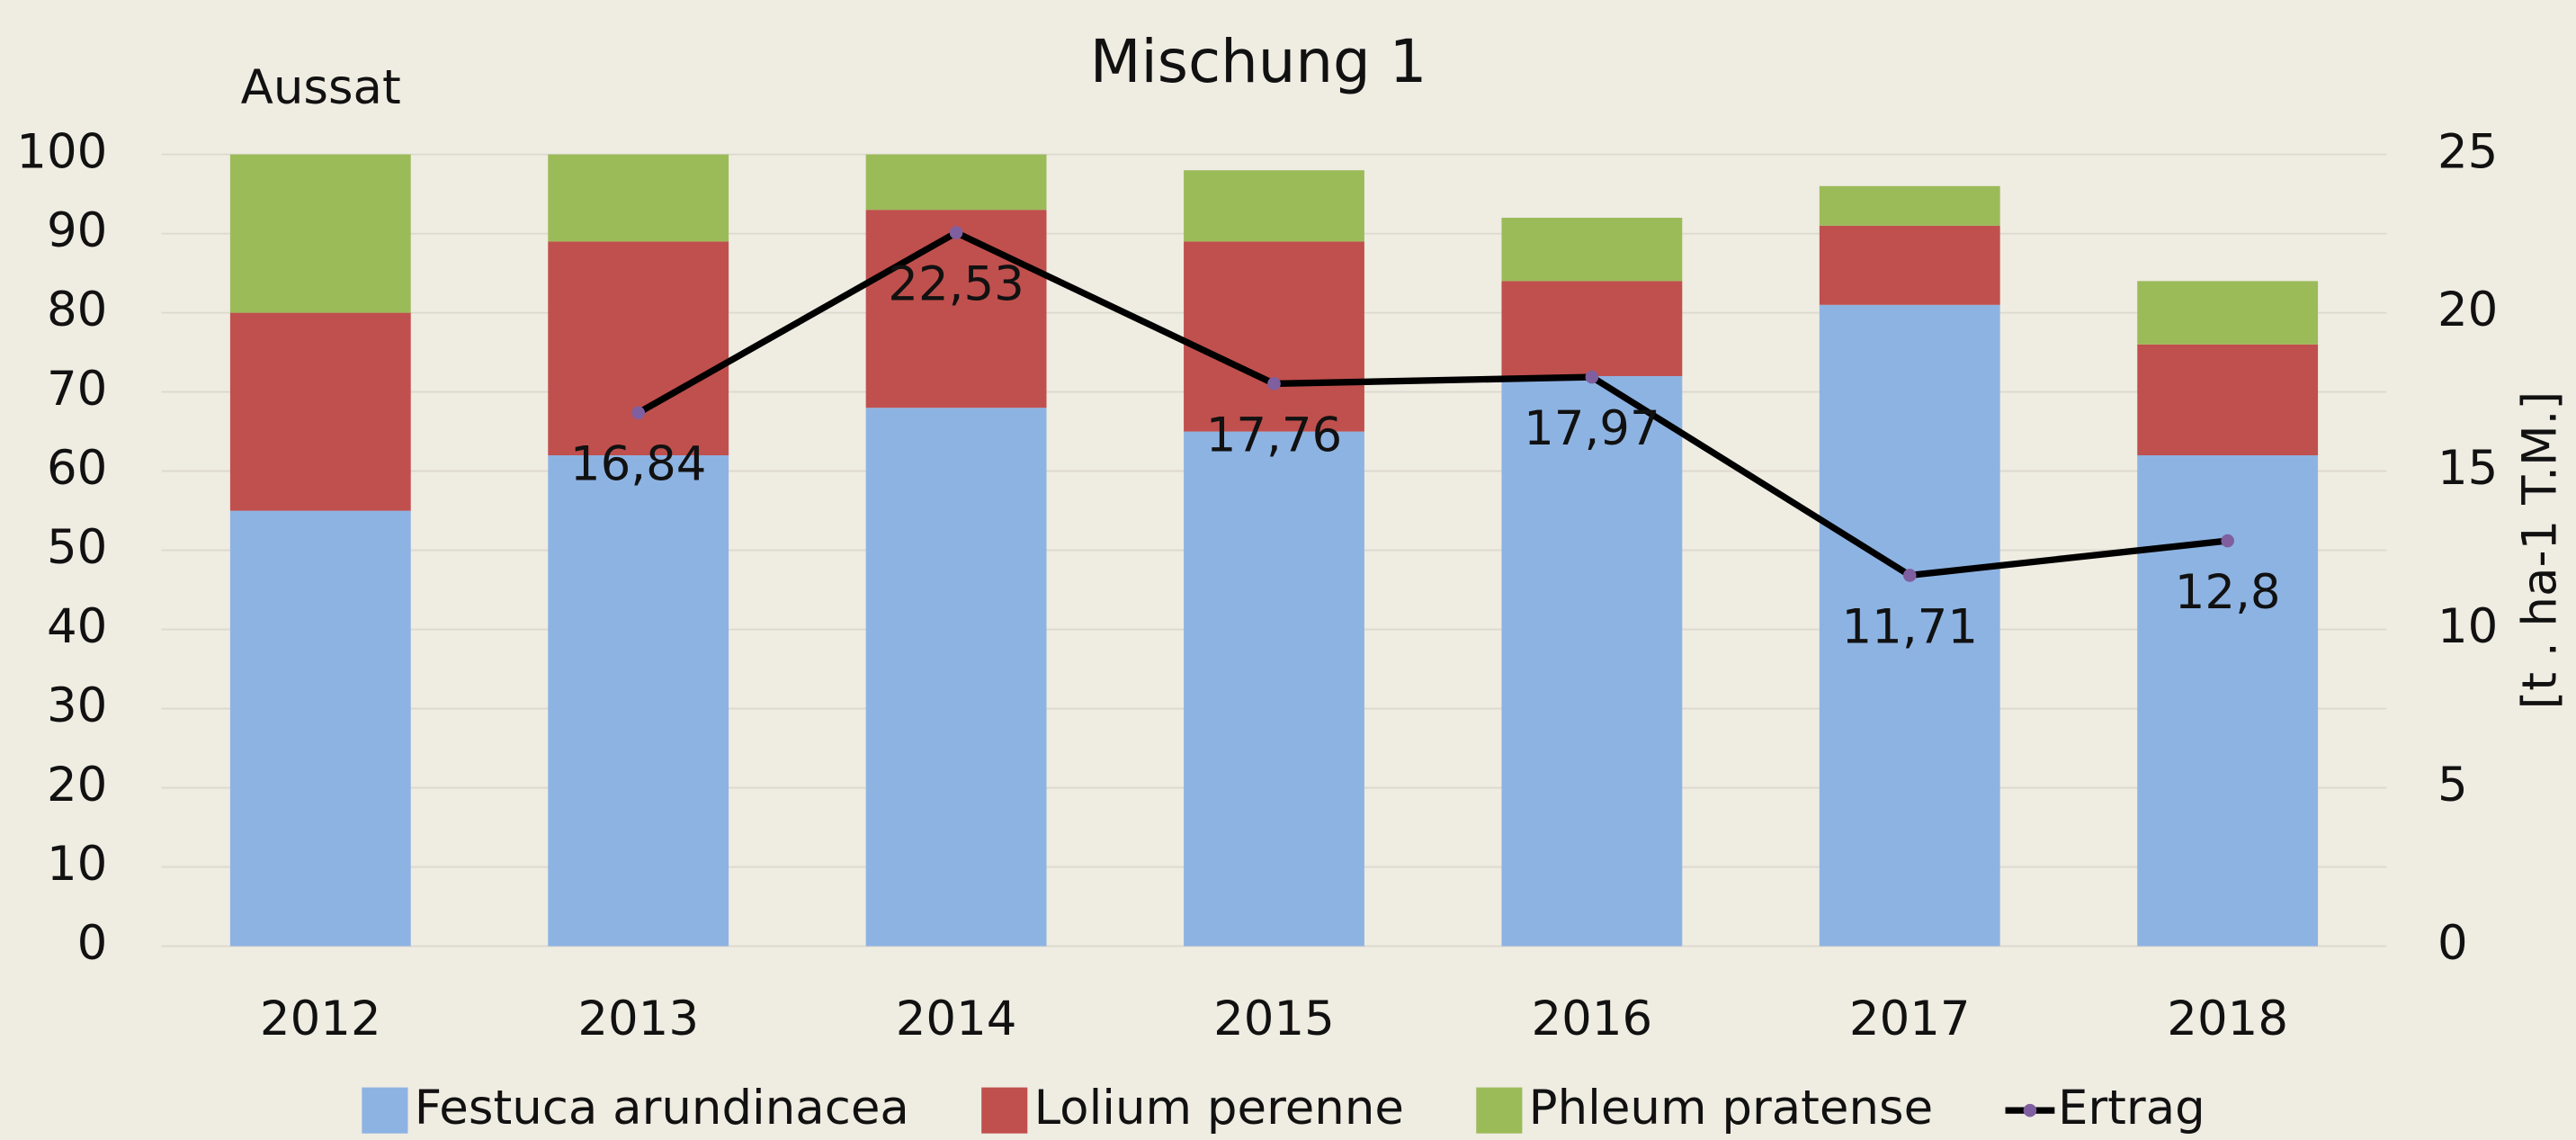 The image size is (2576, 1140). What do you see at coordinates (2539, 550) in the screenshot?
I see `y2-axis-label: [t . ha-1 T.M.]` at bounding box center [2539, 550].